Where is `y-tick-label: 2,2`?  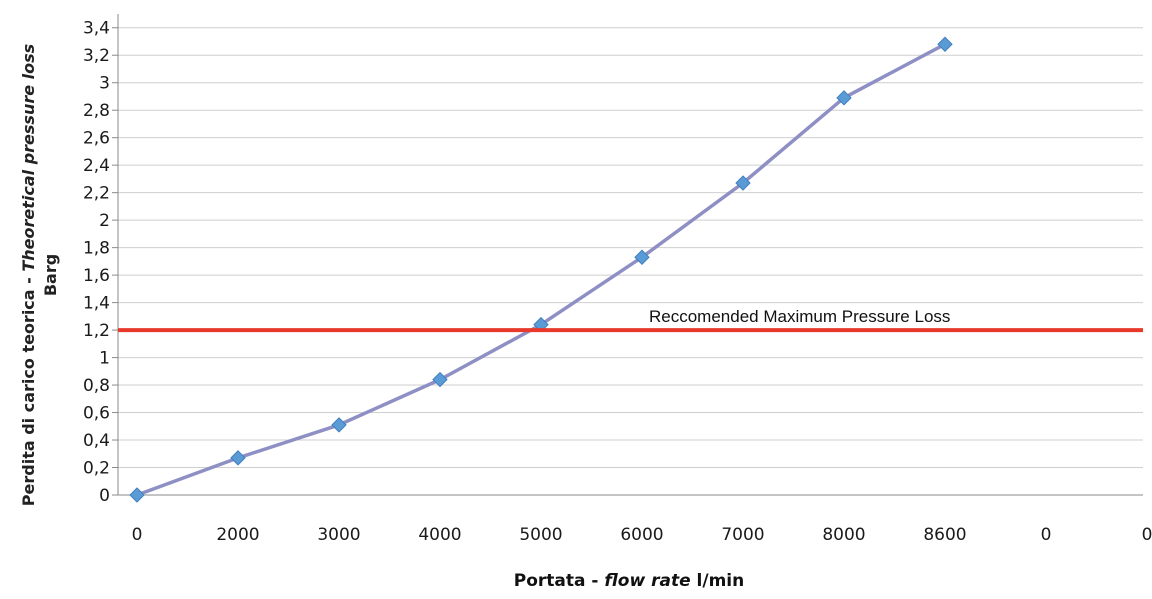 y-tick-label: 2,2 is located at coordinates (96, 194).